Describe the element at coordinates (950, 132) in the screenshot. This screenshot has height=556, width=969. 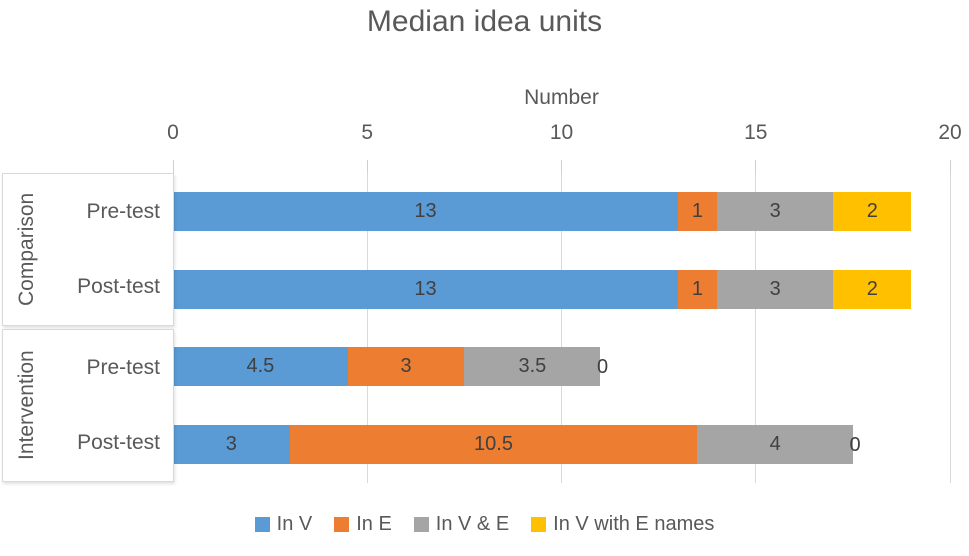
I see `x-tick-label: 20` at that location.